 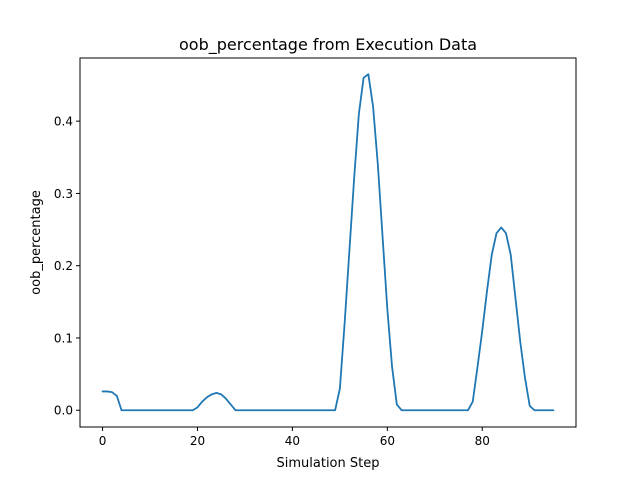 I want to click on y-axis: 0.0 0.1 0.2 0.3 0.4, so click(x=67, y=266).